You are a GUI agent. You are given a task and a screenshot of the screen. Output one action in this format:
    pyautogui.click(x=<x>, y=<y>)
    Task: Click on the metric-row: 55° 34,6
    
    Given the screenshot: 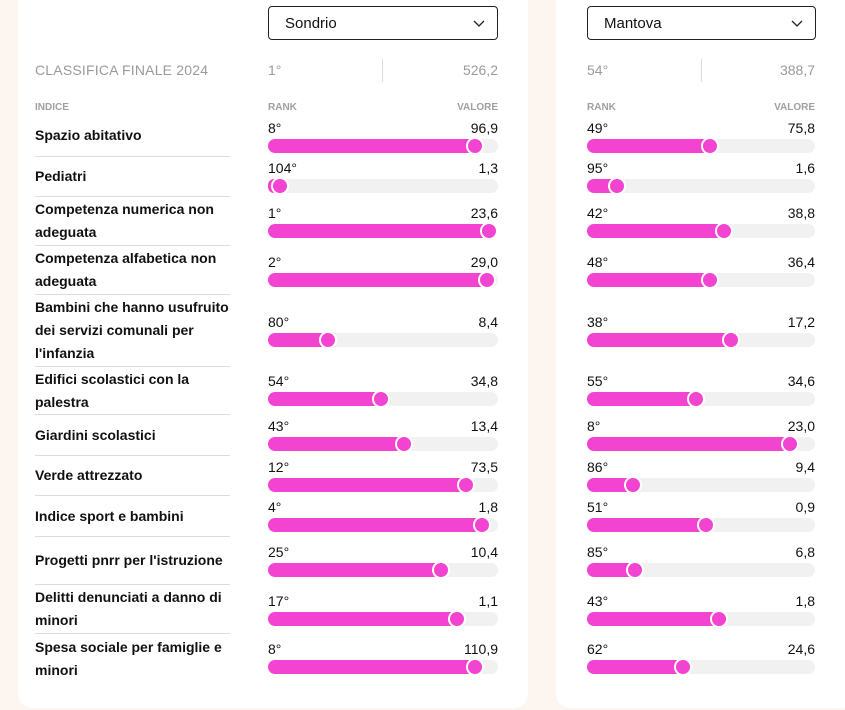 What is the action you would take?
    pyautogui.click(x=701, y=393)
    